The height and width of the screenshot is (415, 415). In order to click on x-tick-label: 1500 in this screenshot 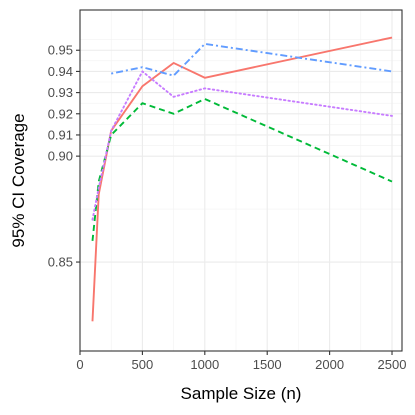, I will do `click(267, 364)`.